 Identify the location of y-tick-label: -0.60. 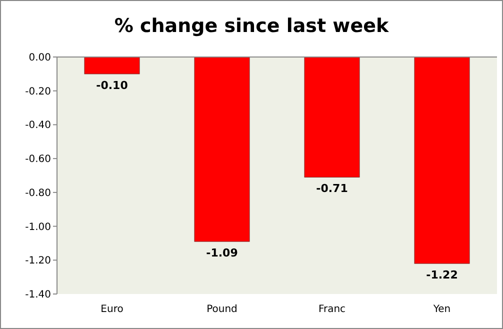
(38, 160).